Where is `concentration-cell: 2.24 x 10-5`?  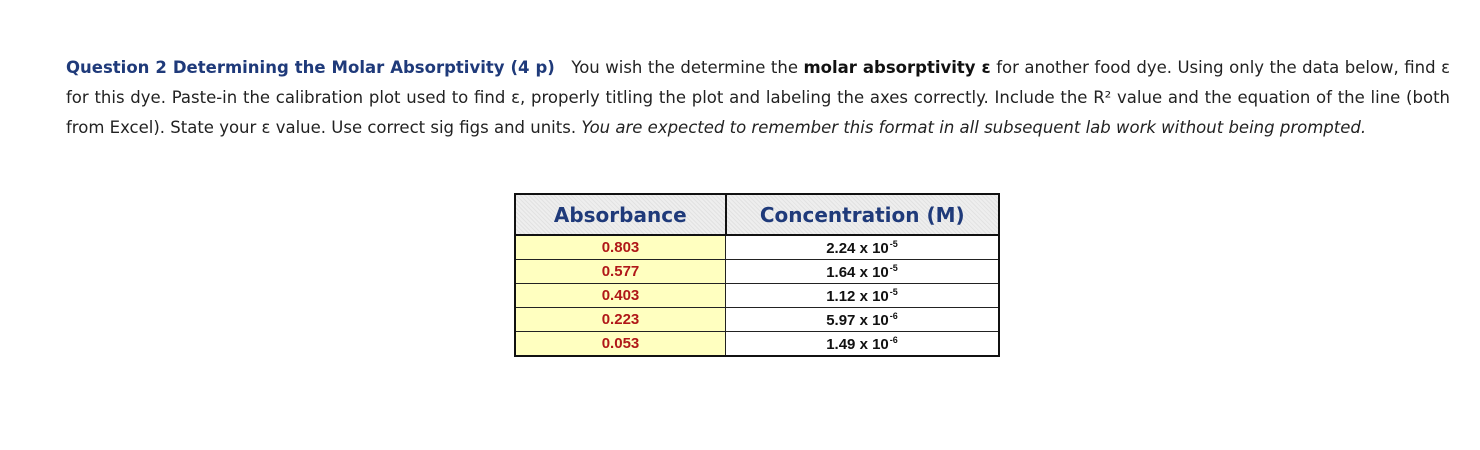
concentration-cell: 2.24 x 10-5 is located at coordinates (862, 247).